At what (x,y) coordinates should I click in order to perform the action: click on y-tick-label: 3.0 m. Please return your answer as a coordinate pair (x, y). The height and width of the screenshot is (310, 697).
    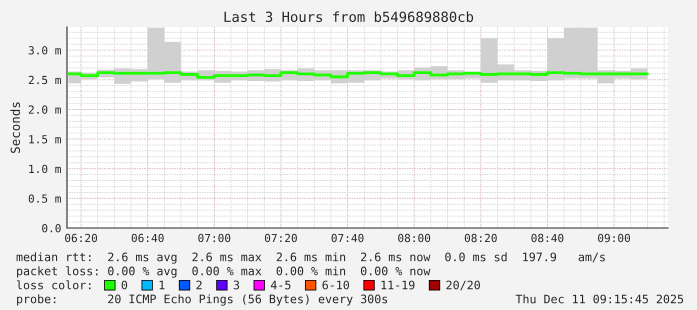
    Looking at the image, I should click on (44, 50).